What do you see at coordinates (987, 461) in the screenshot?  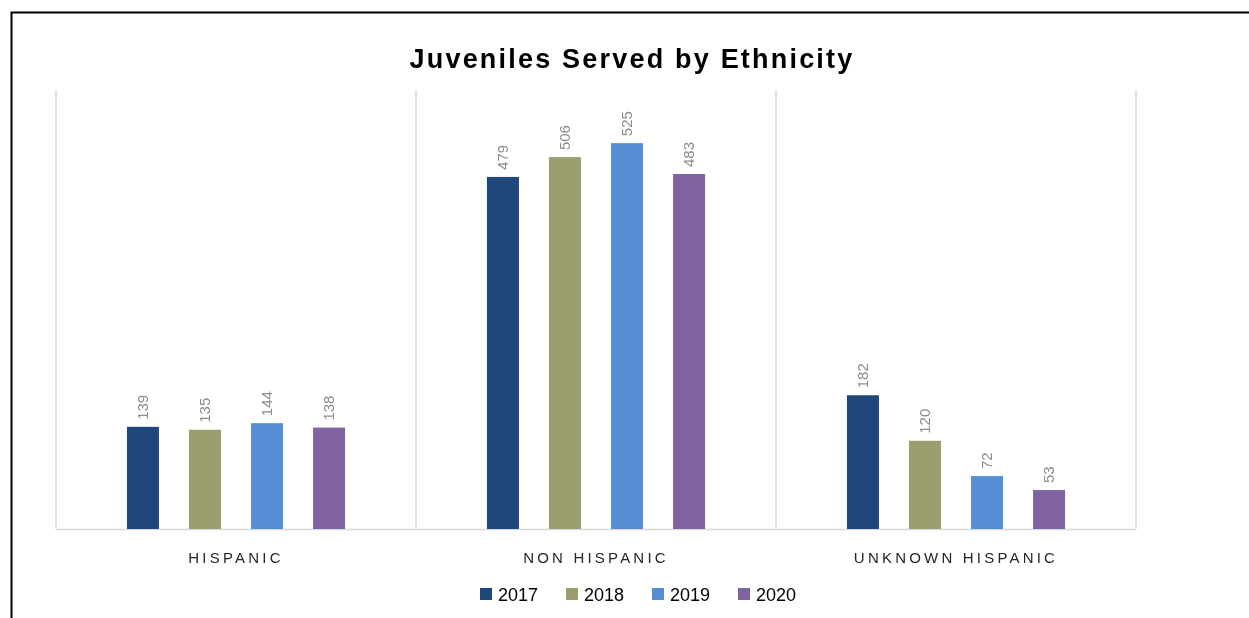 I see `data-label: 72` at bounding box center [987, 461].